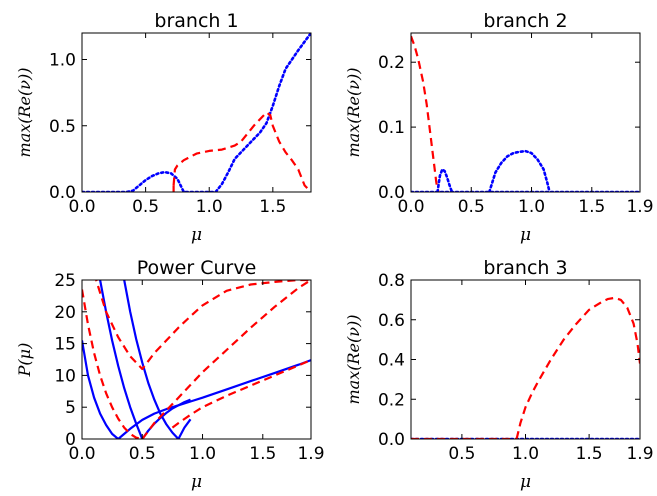  What do you see at coordinates (197, 268) in the screenshot?
I see `chart-title-power-curve: Power Curve` at bounding box center [197, 268].